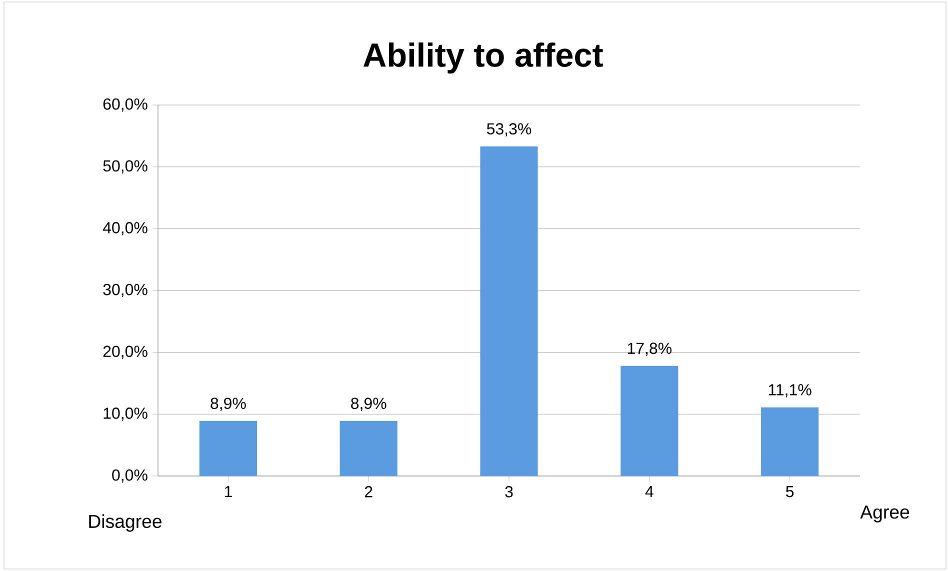 This screenshot has height=571, width=948. Describe the element at coordinates (509, 492) in the screenshot. I see `x-tick-label: 3` at that location.